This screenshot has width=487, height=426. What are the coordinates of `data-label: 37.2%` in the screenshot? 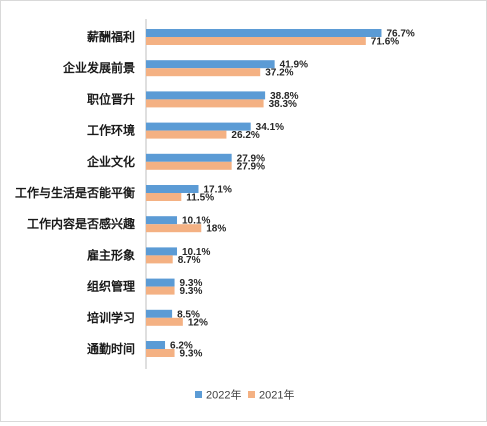 It's located at (279, 73).